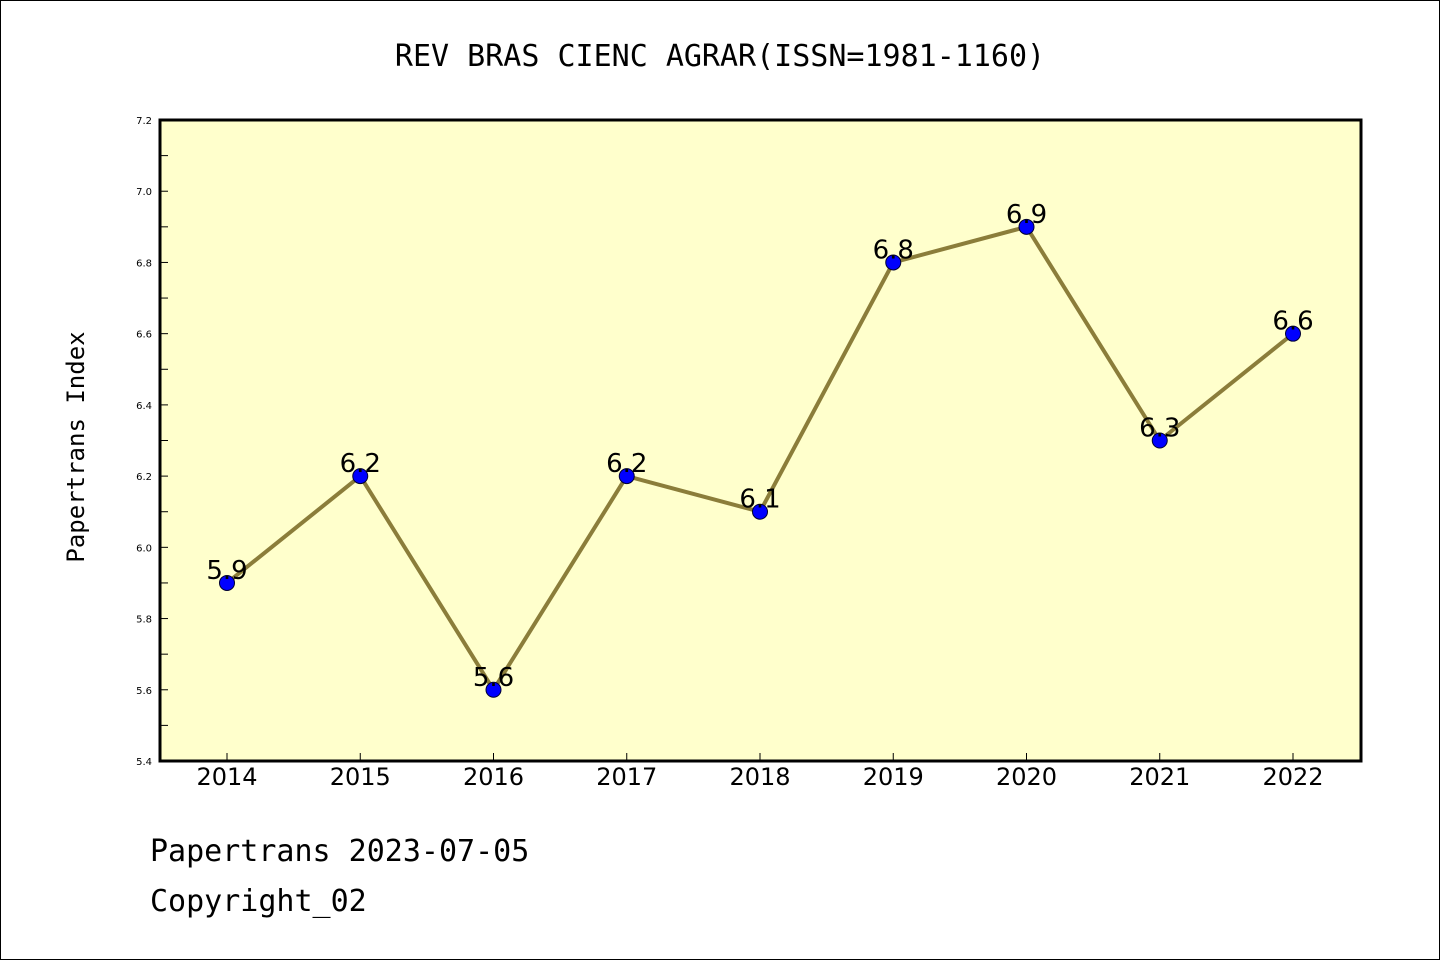  What do you see at coordinates (76, 446) in the screenshot?
I see `y-axis-label: Papertrans Index` at bounding box center [76, 446].